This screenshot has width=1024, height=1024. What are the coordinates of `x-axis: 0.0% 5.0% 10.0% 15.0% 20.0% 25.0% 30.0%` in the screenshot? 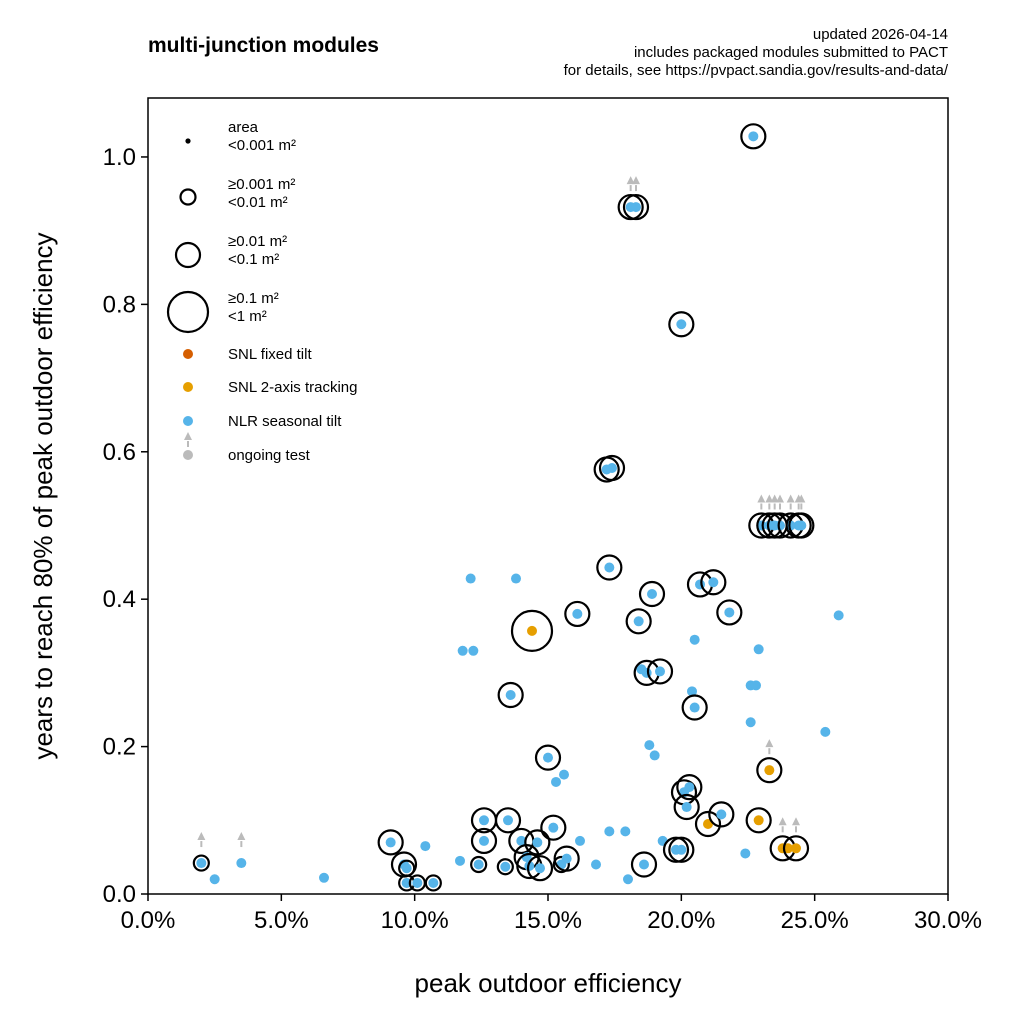 It's located at (551, 914).